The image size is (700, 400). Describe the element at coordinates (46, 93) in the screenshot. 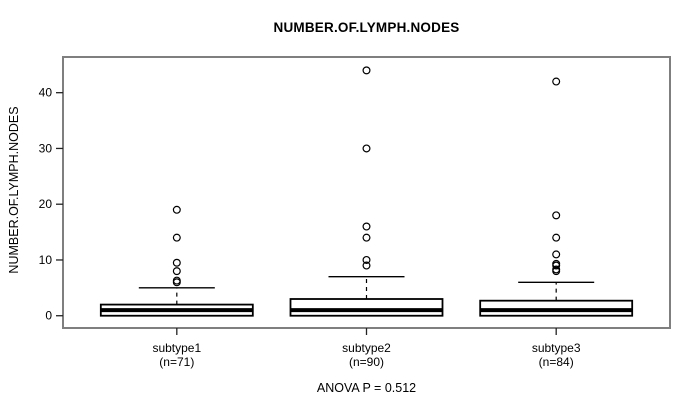

I see `y-tick-label: 40` at that location.